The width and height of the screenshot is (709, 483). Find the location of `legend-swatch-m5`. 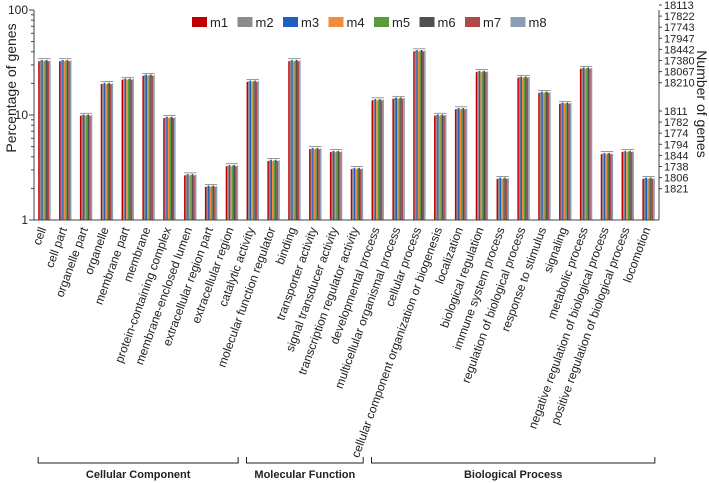

legend-swatch-m5 is located at coordinates (381, 22).